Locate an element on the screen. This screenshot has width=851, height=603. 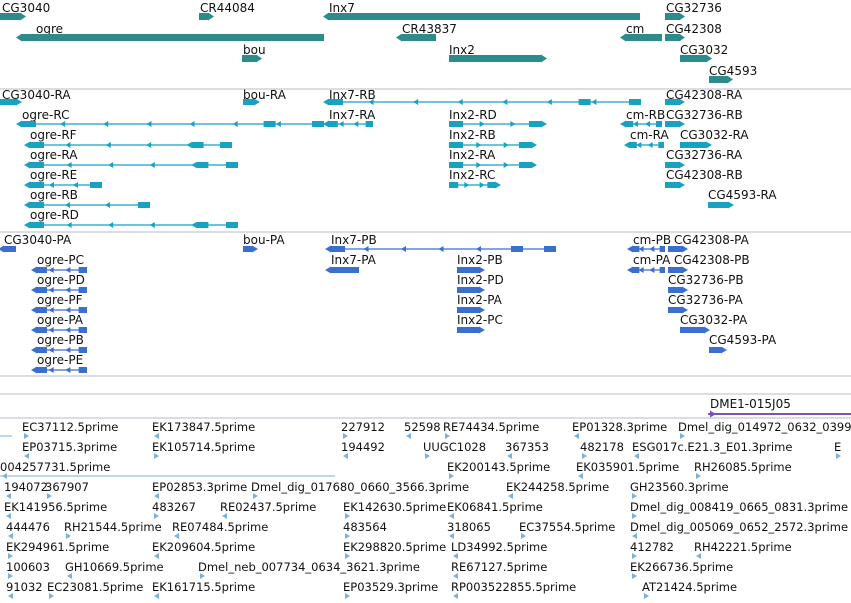
gene-label: CG32736 is located at coordinates (694, 8).